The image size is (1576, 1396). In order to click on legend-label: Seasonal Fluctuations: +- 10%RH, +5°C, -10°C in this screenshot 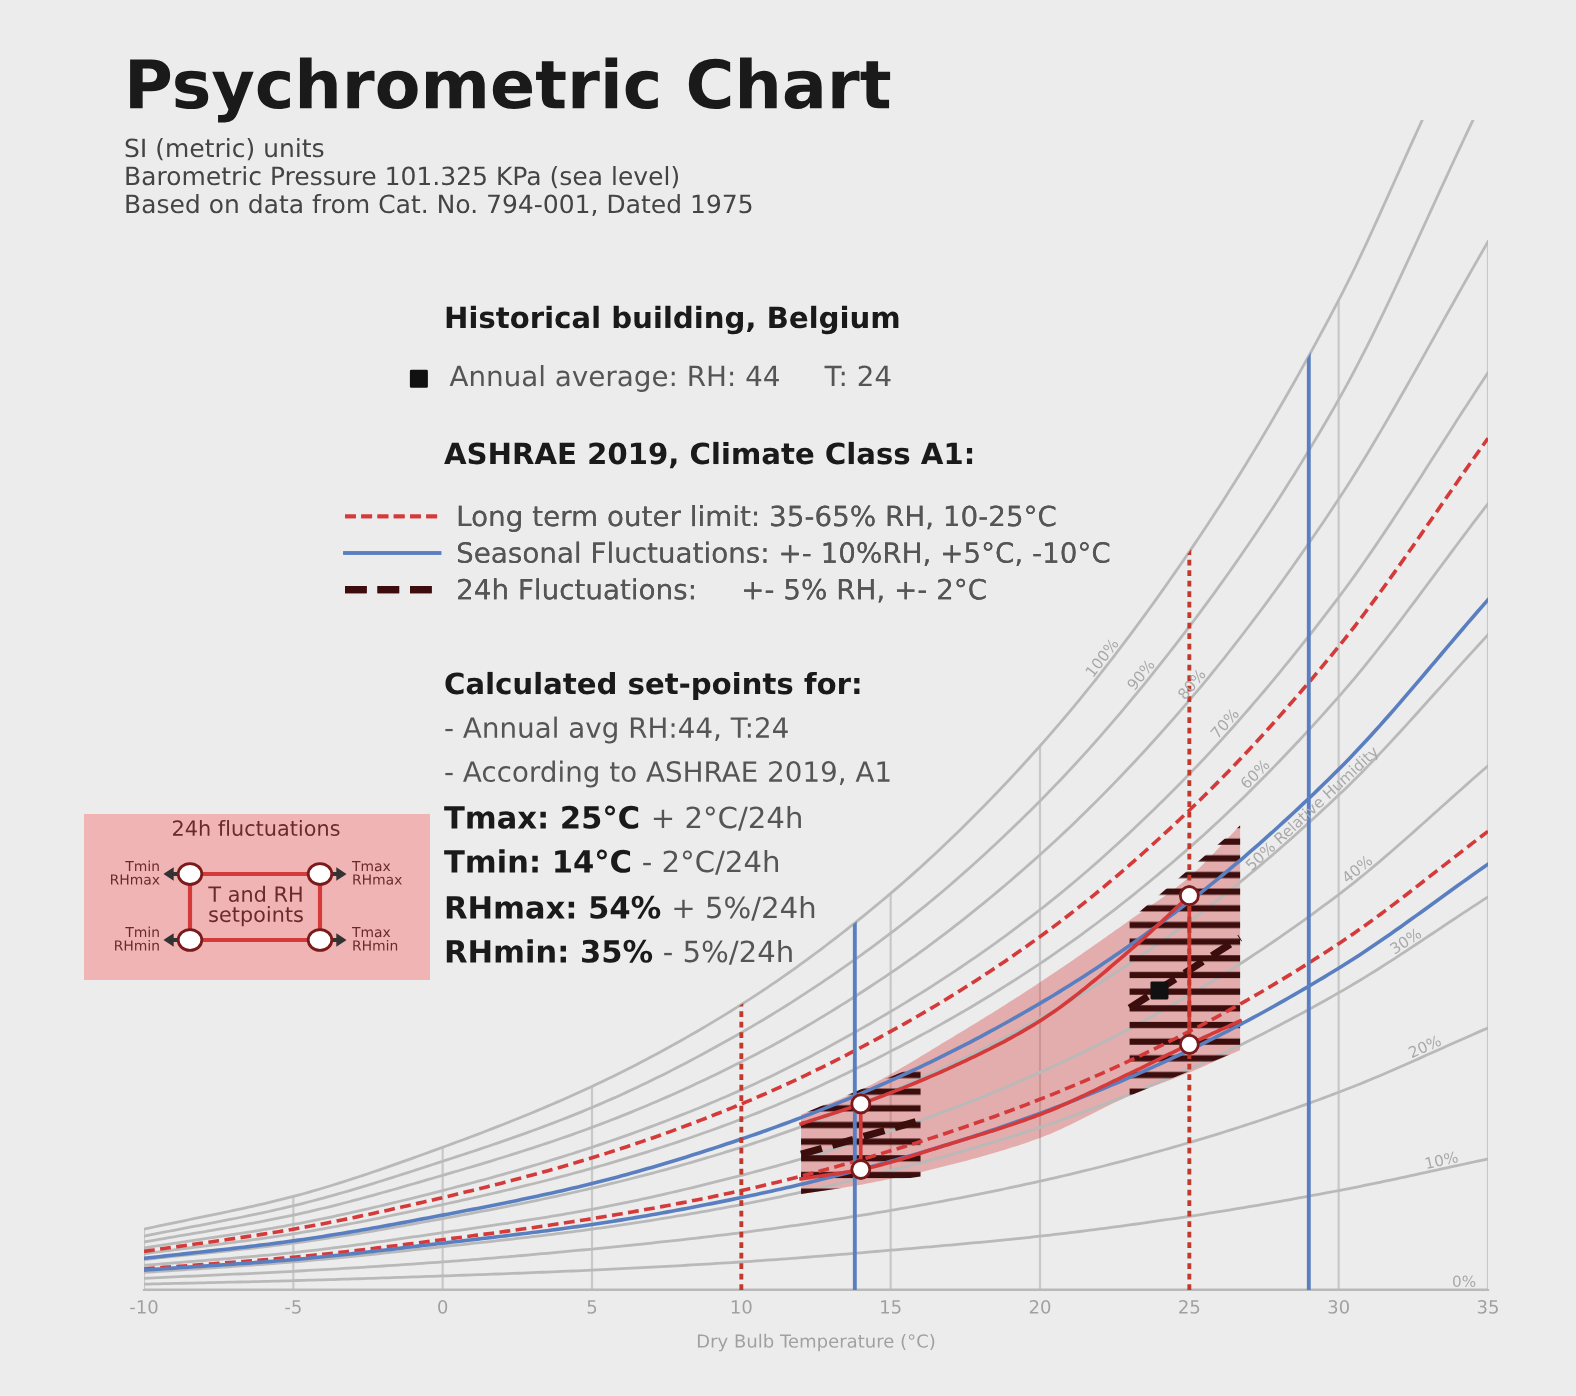, I will do `click(783, 553)`.